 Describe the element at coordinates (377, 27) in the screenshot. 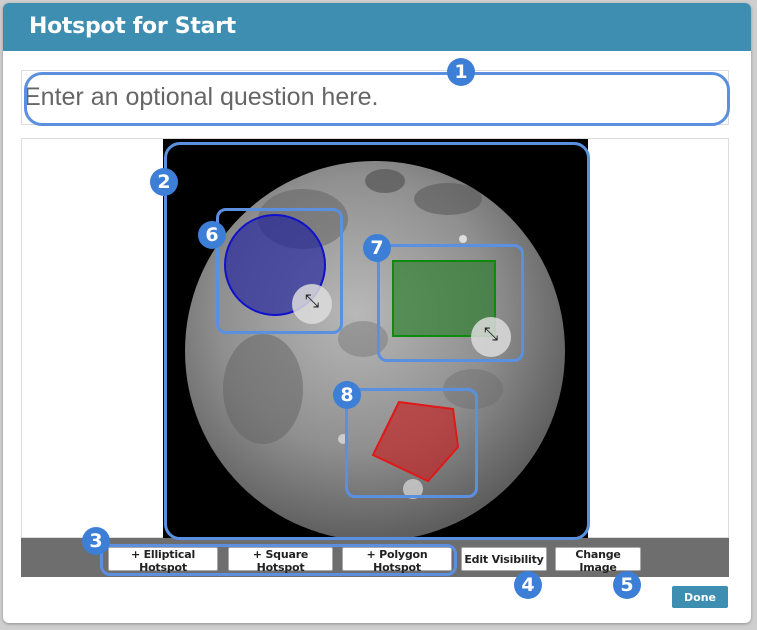

I see `dialog-header: Hotspot for Start` at that location.